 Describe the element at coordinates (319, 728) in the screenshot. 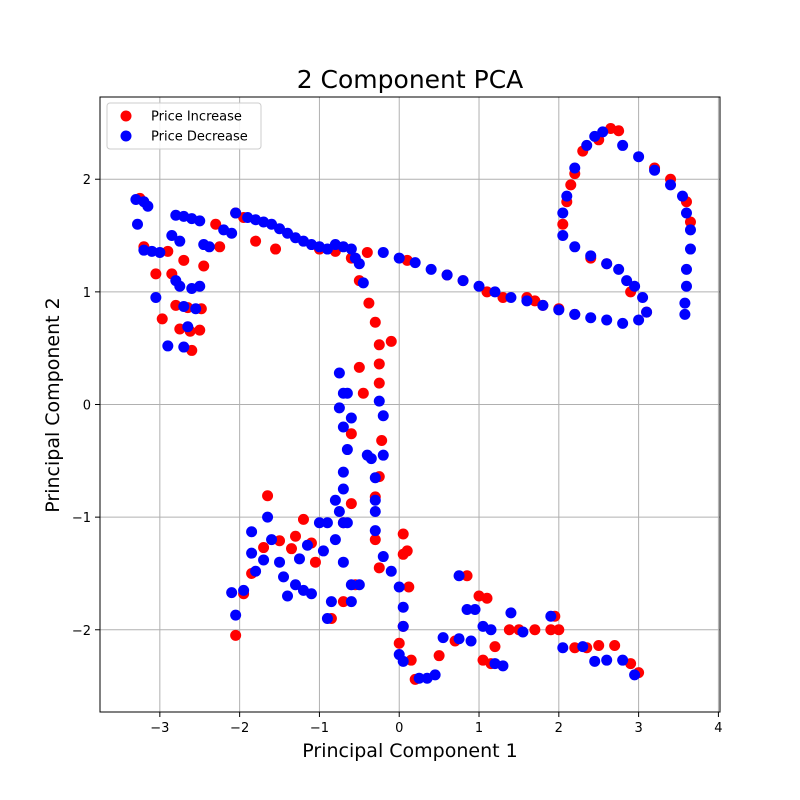

I see `x-tick-label: −1` at that location.